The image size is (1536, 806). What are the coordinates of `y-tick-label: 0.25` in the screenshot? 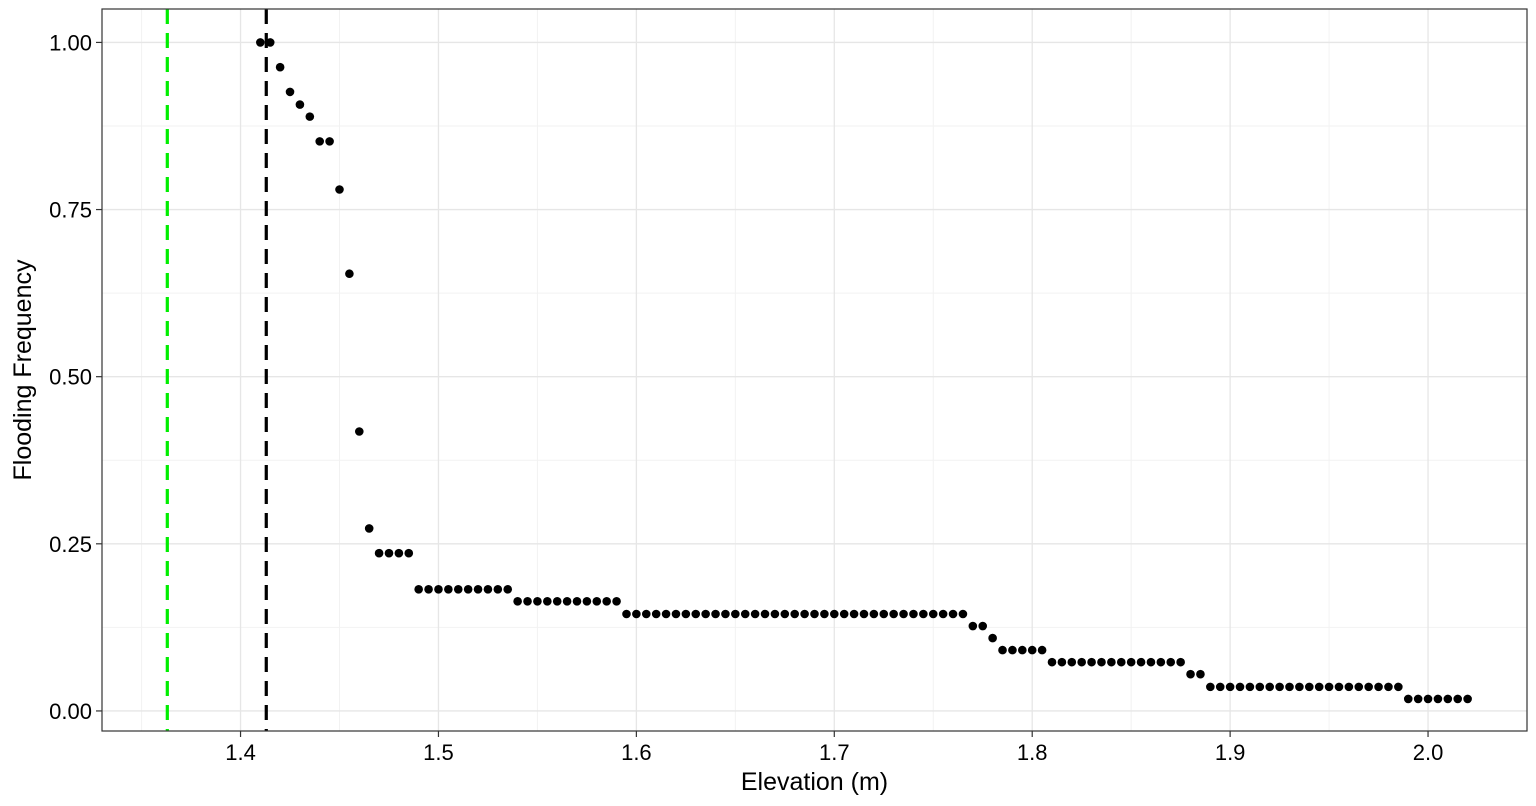 It's located at (70, 544).